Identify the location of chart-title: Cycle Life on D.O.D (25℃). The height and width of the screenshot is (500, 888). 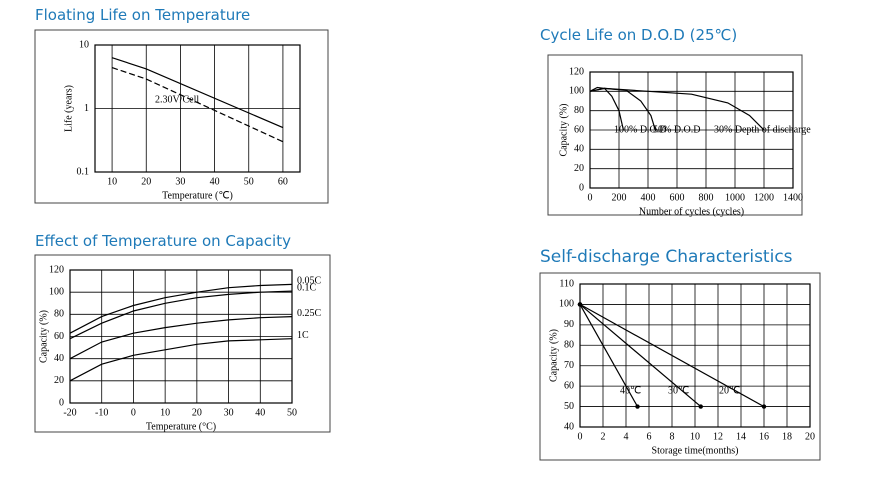
(638, 35).